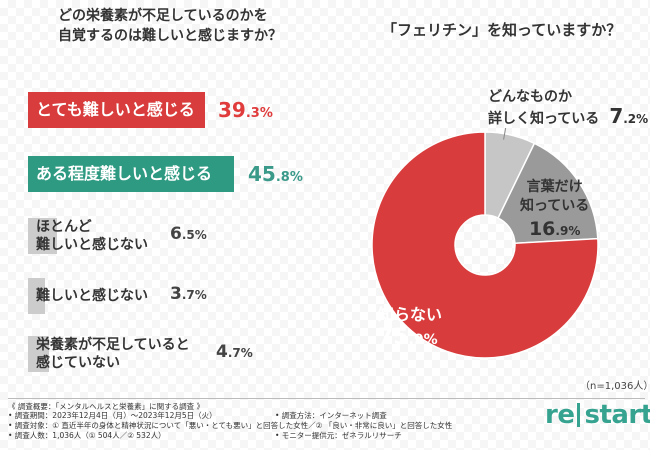  Describe the element at coordinates (502, 30) in the screenshot. I see `right-question-title: 「フェリチン」を知っていますか？` at that location.